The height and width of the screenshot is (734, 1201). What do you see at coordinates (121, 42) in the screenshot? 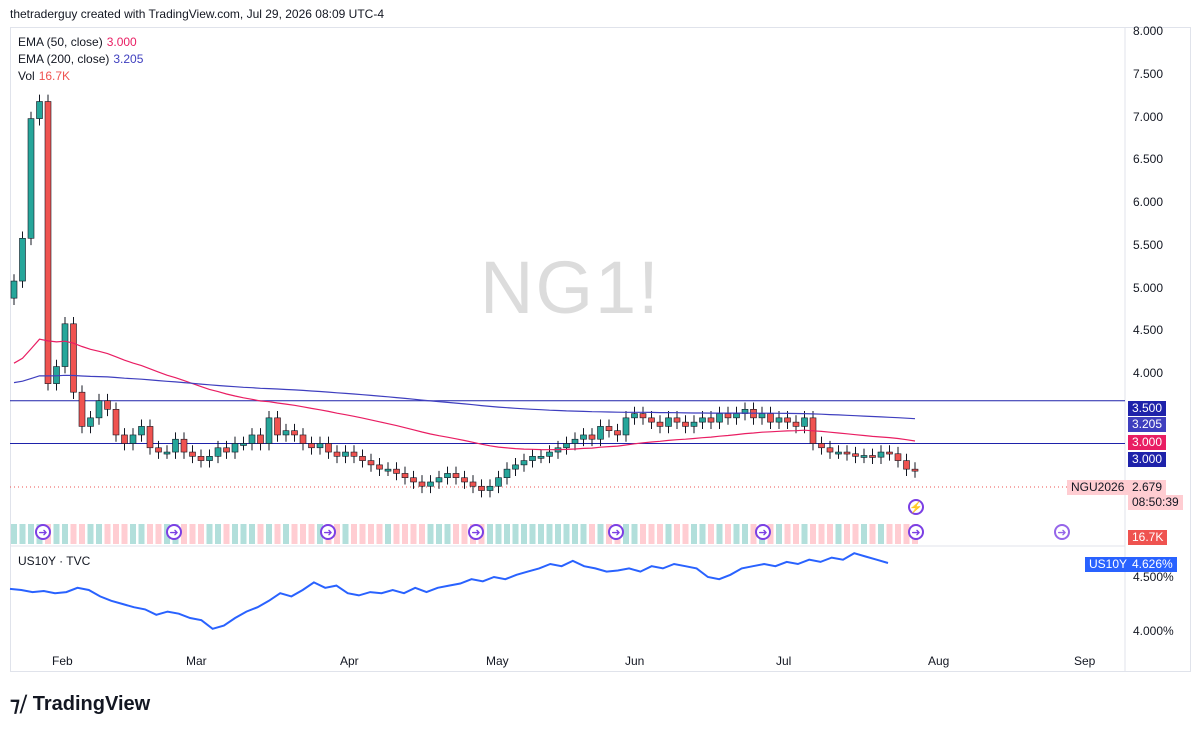
I see `ema50-value: 3.000` at bounding box center [121, 42].